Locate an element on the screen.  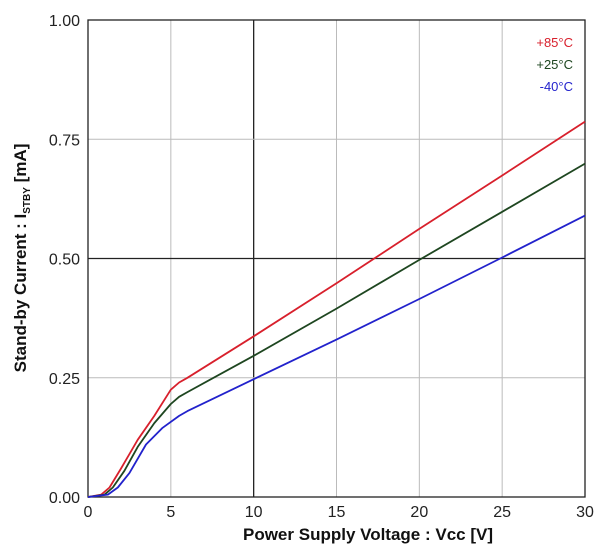
x-tick-label: 30 is located at coordinates (585, 512).